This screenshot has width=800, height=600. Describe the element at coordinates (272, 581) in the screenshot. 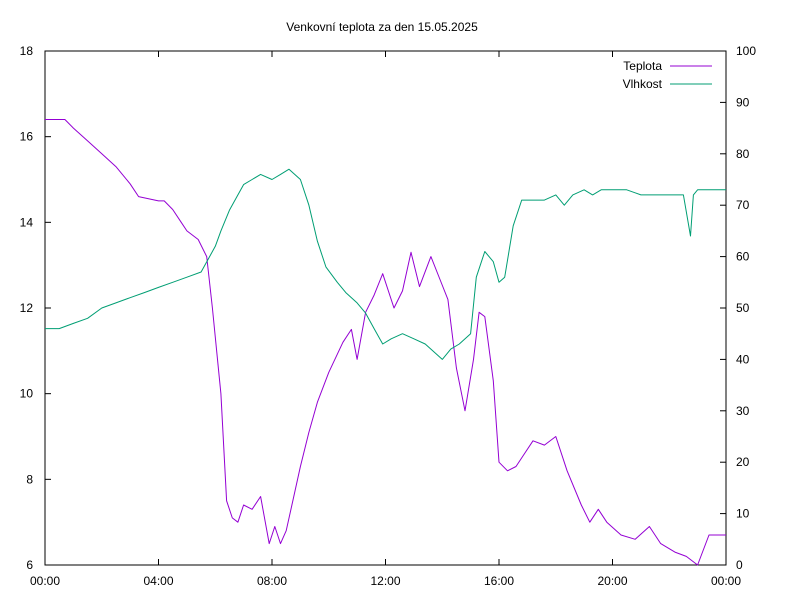

I see `x-tick-label: 08:00` at that location.